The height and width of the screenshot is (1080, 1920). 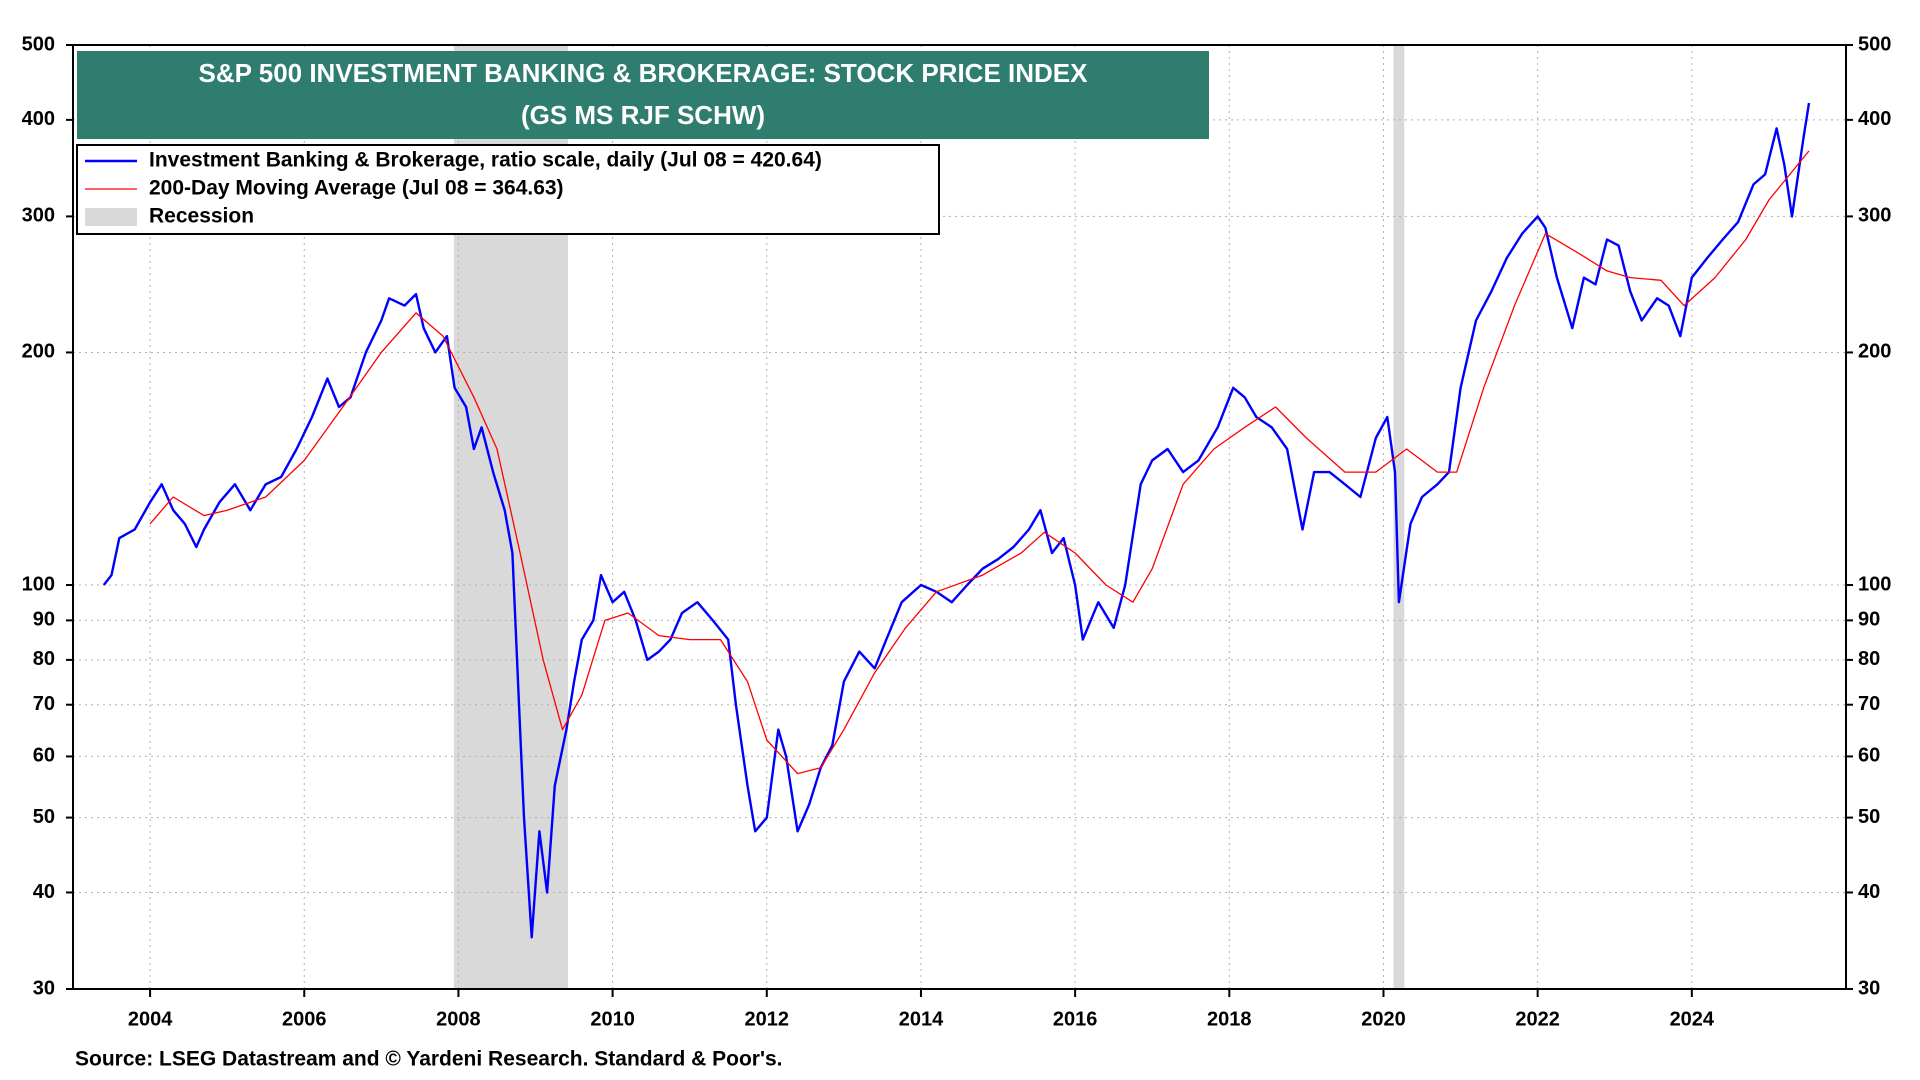 I want to click on y2-tick-label: 50, so click(x=1869, y=817).